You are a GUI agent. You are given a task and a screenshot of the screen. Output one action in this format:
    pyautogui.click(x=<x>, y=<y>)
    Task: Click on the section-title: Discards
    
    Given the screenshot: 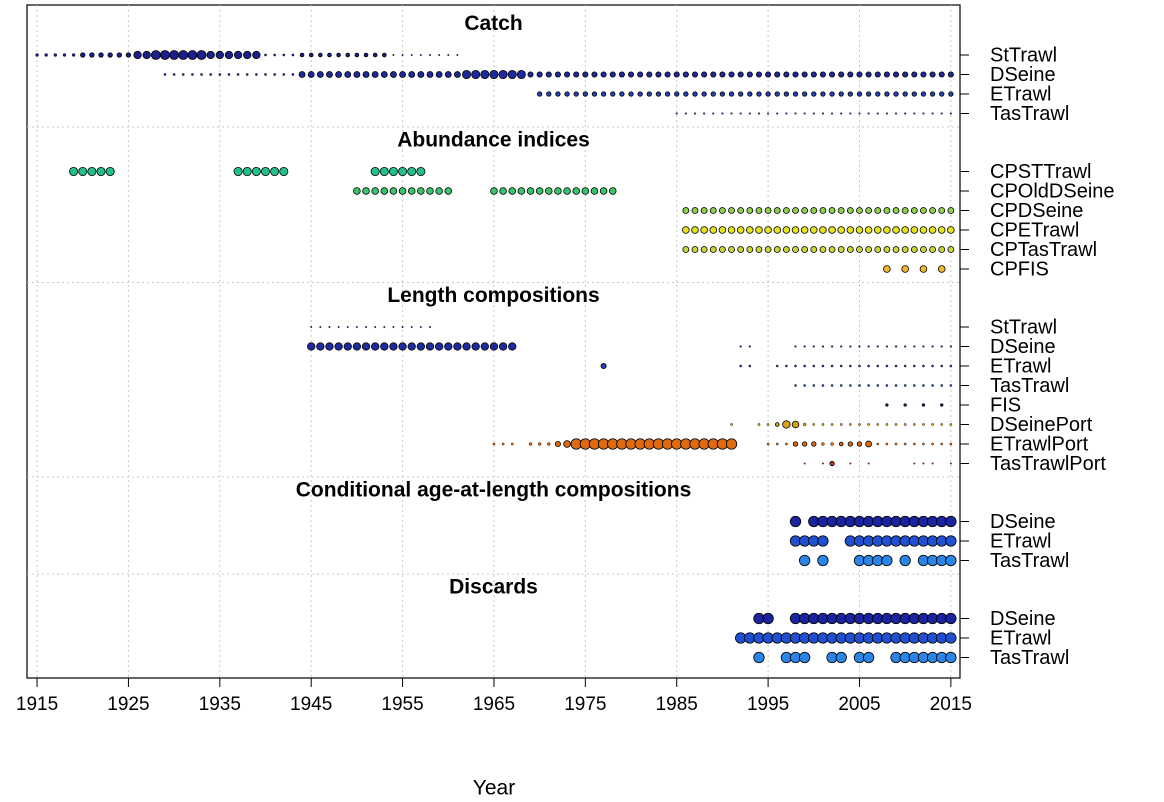 What is the action you would take?
    pyautogui.click(x=493, y=587)
    